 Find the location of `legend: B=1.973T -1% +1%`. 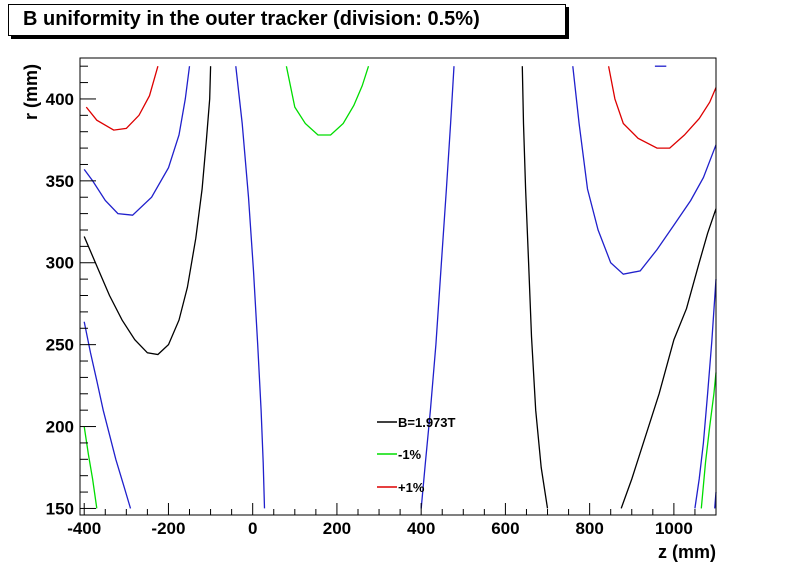

legend: B=1.973T -1% +1% is located at coordinates (416, 455).